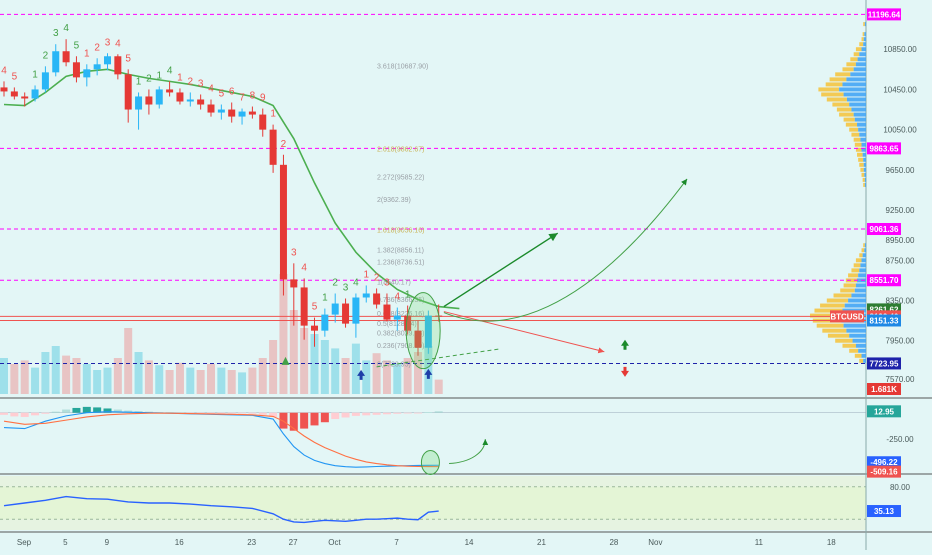 This screenshot has width=932, height=555. Describe the element at coordinates (625, 371) in the screenshot. I see `down-arrow-icon` at that location.